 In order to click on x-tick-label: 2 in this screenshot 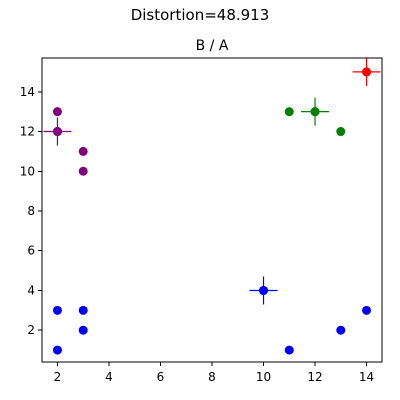, I will do `click(58, 377)`.